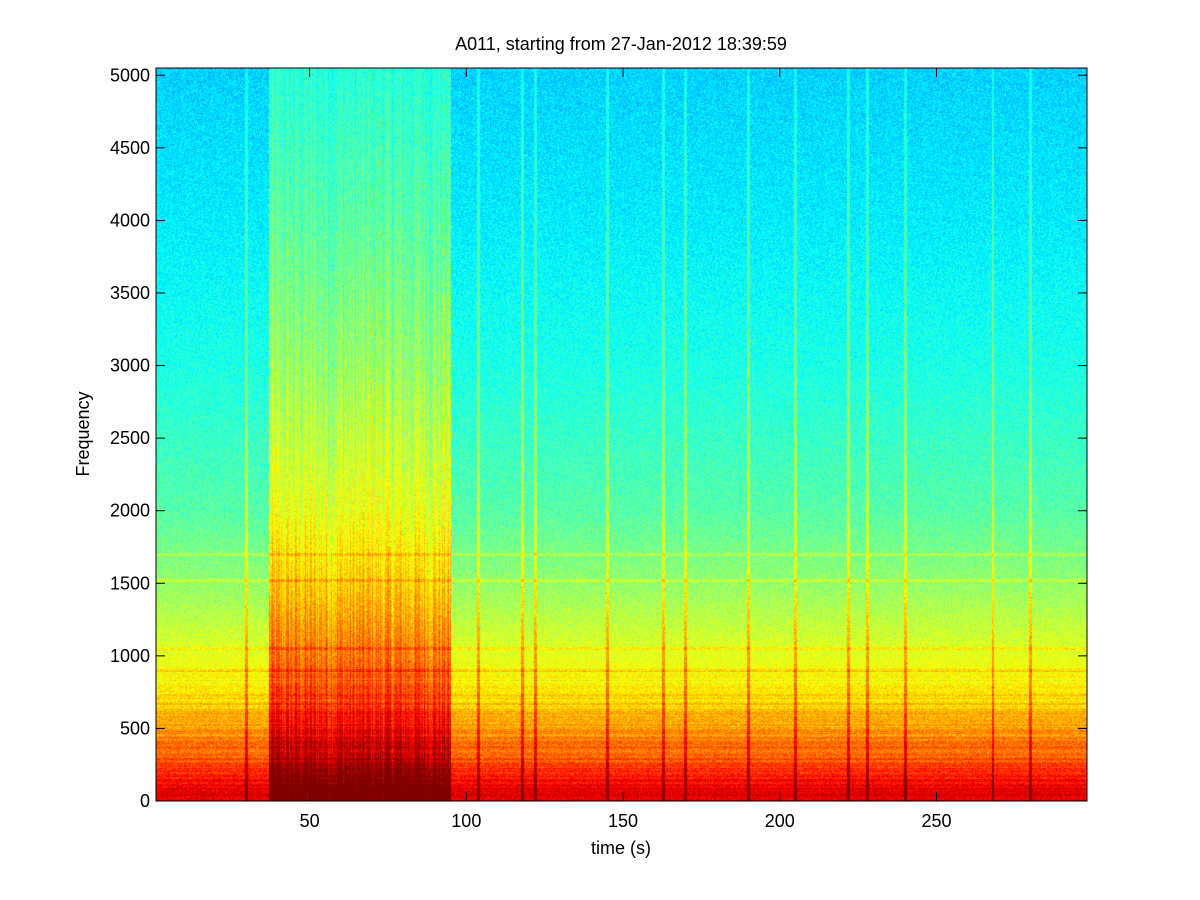 This screenshot has width=1200, height=900. What do you see at coordinates (130, 75) in the screenshot?
I see `y-tick-label: 5000` at bounding box center [130, 75].